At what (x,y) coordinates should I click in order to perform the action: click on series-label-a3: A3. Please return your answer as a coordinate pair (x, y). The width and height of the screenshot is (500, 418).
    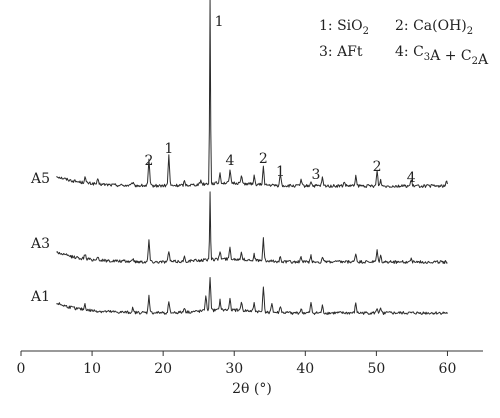
    Looking at the image, I should click on (40, 244).